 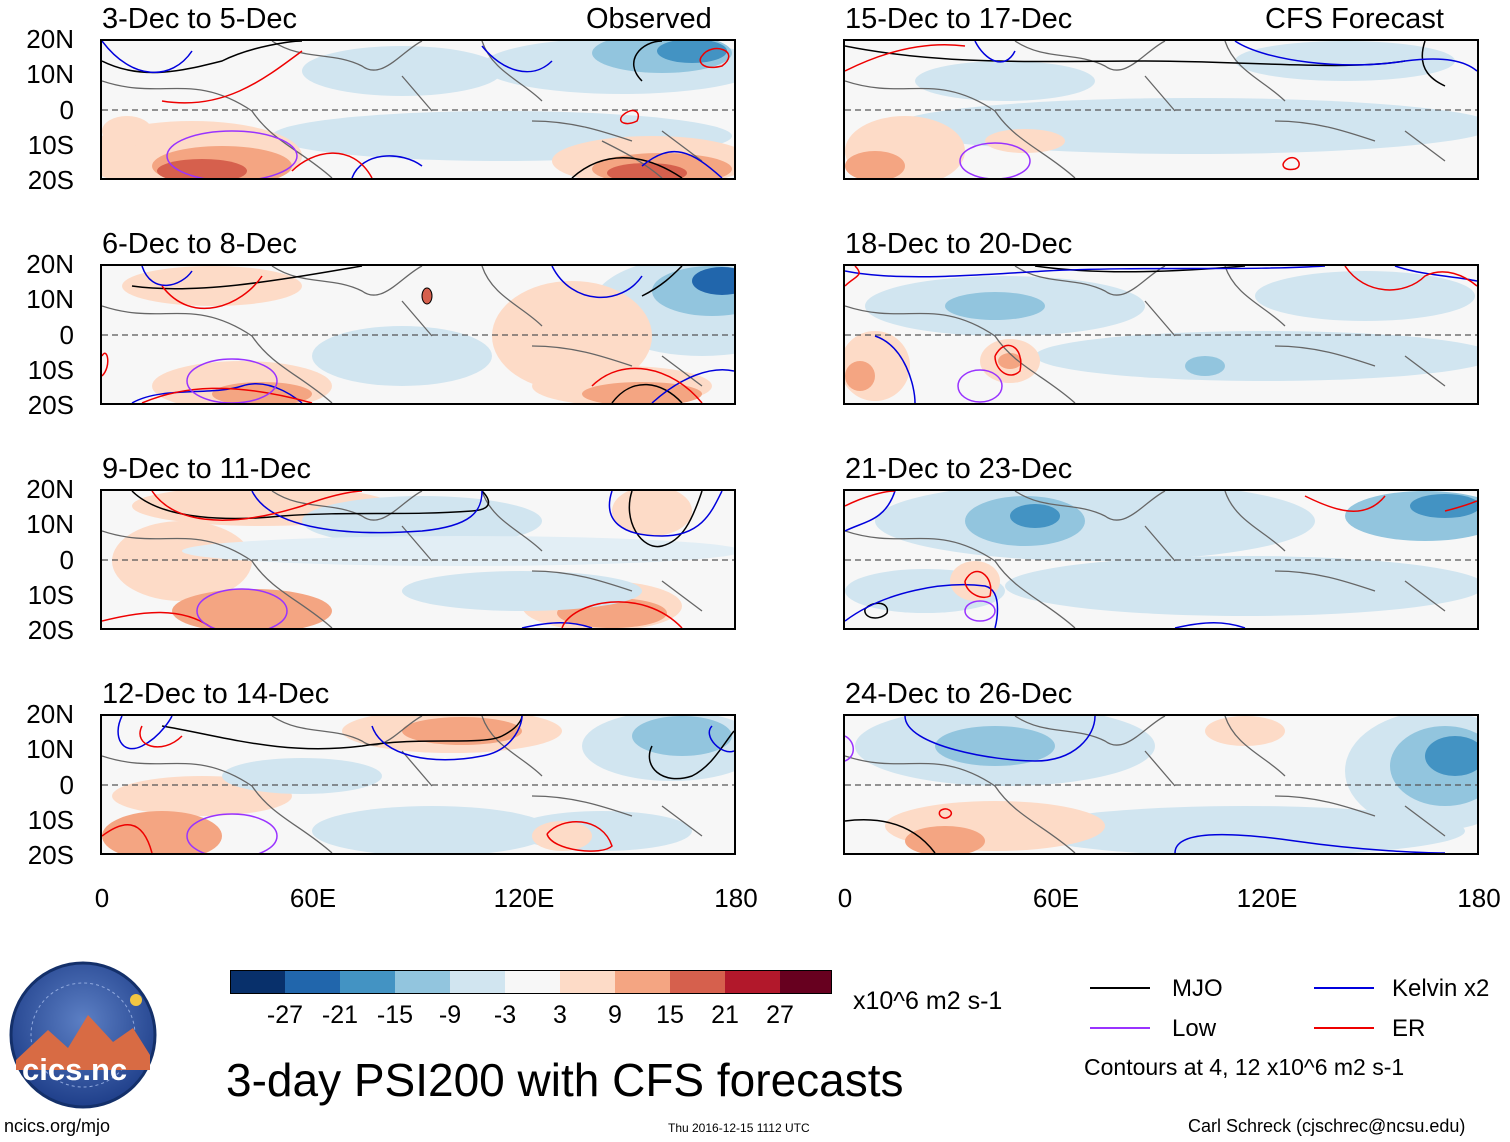 What do you see at coordinates (560, 1015) in the screenshot?
I see `colorbar-label: 3` at bounding box center [560, 1015].